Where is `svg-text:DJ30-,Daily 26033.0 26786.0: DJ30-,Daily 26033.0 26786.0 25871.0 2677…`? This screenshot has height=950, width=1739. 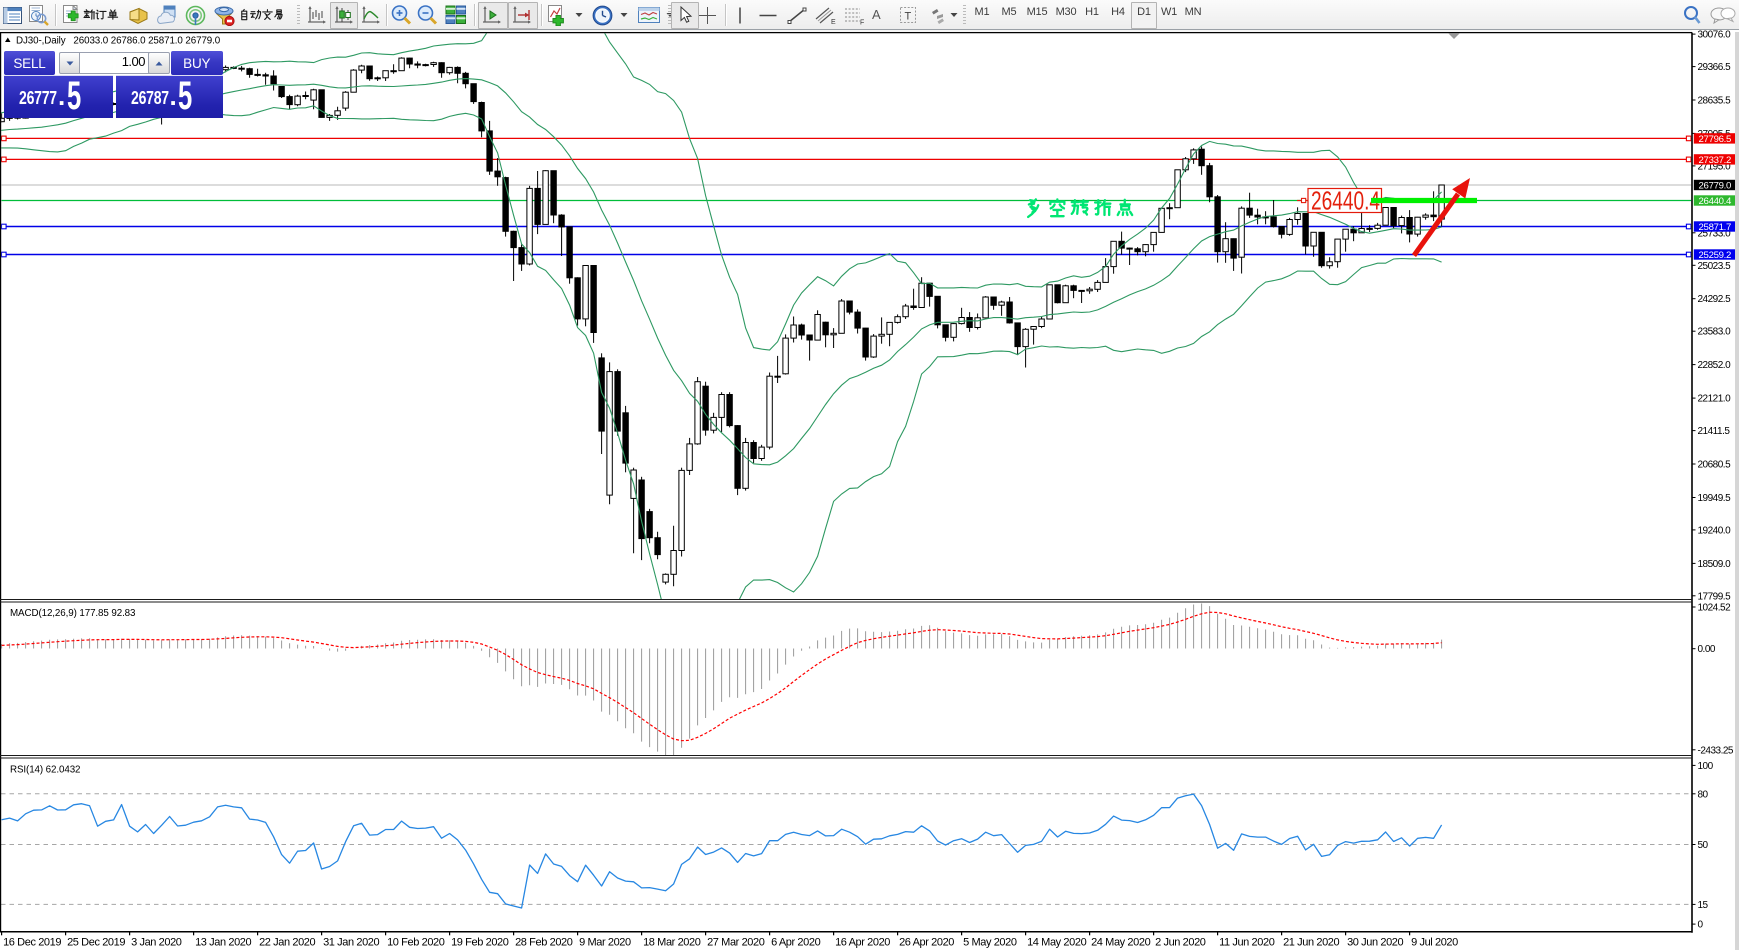
svg-text:DJ30-,Daily 26033.0 26786.0: DJ30-,Daily 26033.0 26786.0 25871.0 2677… is located at coordinates (118, 41).